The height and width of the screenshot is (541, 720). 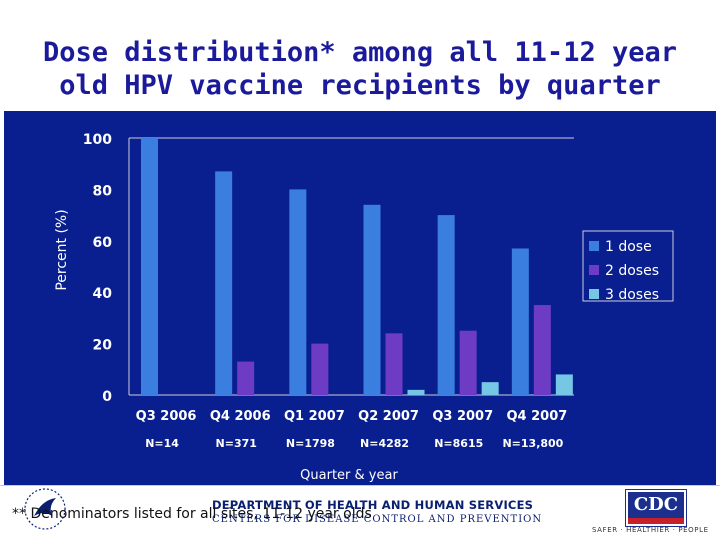 I want to click on x-tick-label: Q3 2007, so click(x=462, y=416).